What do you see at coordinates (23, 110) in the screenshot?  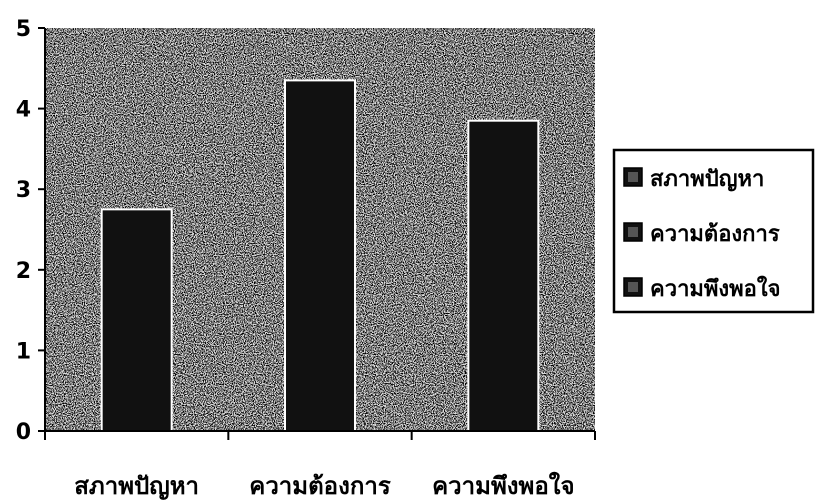 I see `y-tick-label: 4` at bounding box center [23, 110].